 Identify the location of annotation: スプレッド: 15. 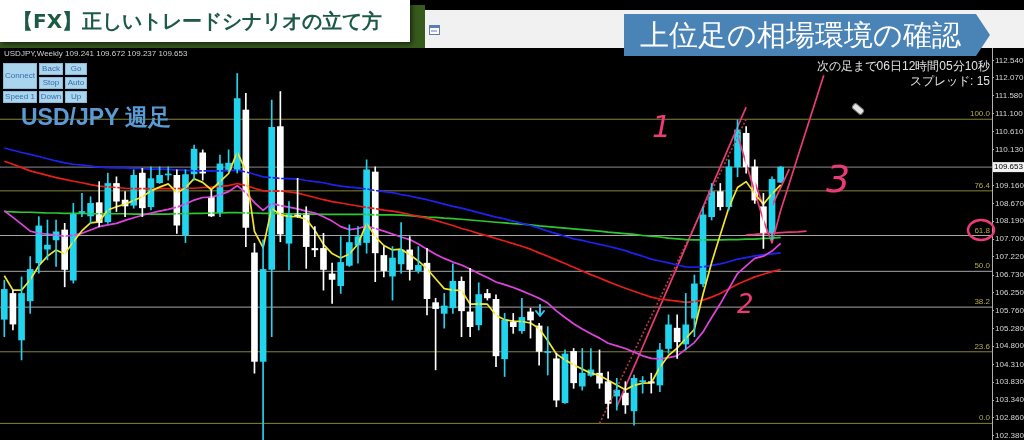
(949, 81).